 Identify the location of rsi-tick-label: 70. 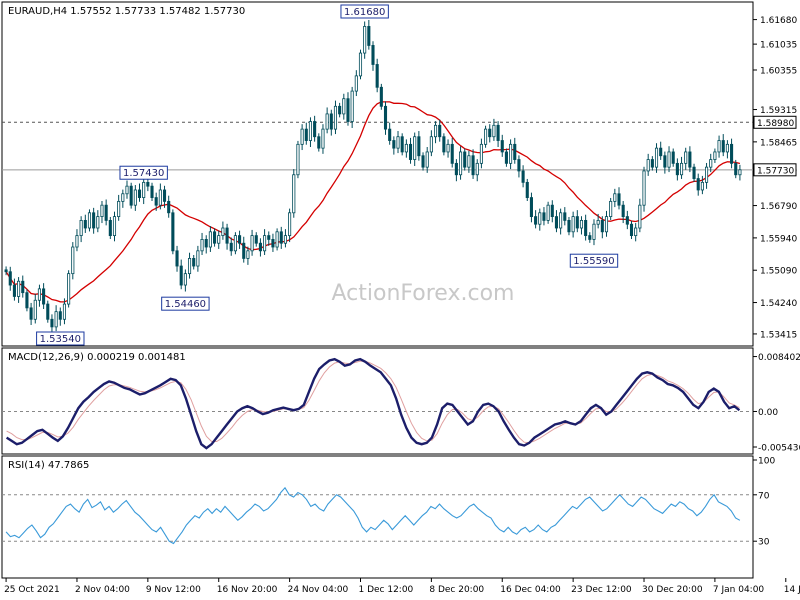
(764, 496).